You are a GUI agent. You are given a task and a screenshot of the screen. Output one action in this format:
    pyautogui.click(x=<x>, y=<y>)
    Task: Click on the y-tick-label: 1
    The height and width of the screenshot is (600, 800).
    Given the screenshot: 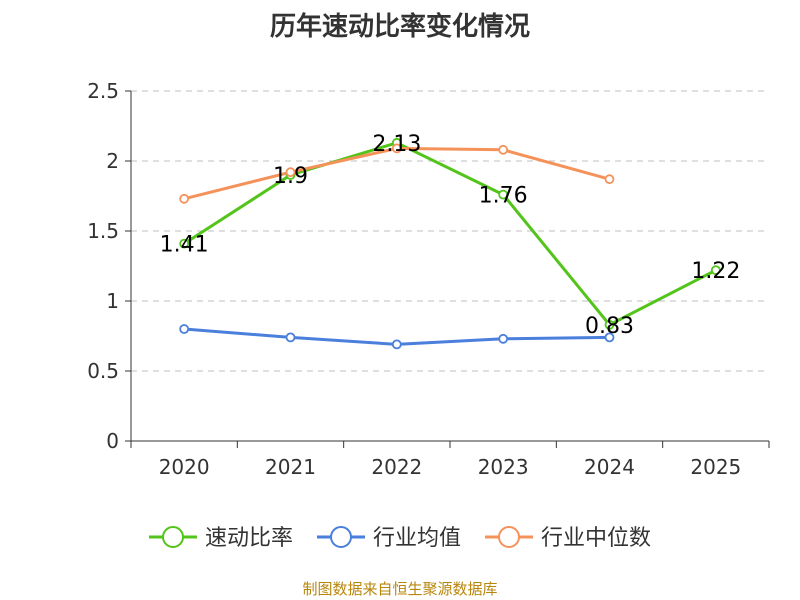 What is the action you would take?
    pyautogui.click(x=112, y=301)
    